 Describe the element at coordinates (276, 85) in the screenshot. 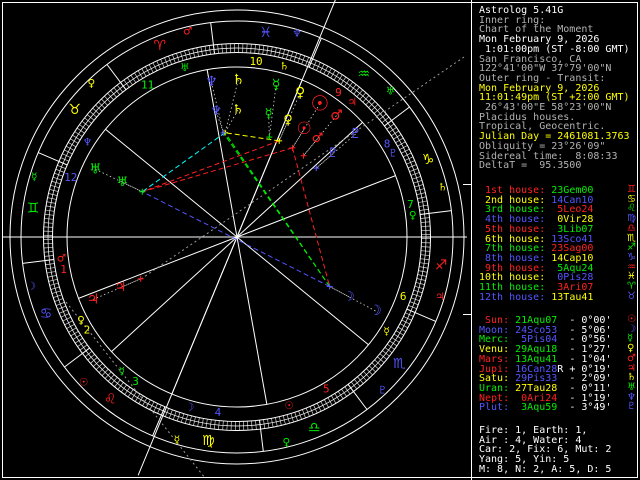

I see `merc-transit-icon: ☿` at that location.